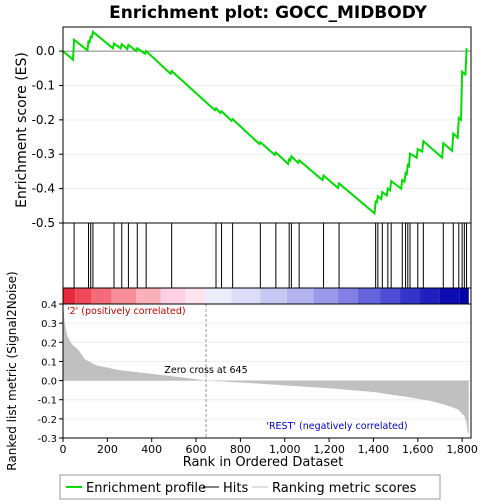  Describe the element at coordinates (43, 223) in the screenshot. I see `es-y-tick-label: -0.5` at that location.